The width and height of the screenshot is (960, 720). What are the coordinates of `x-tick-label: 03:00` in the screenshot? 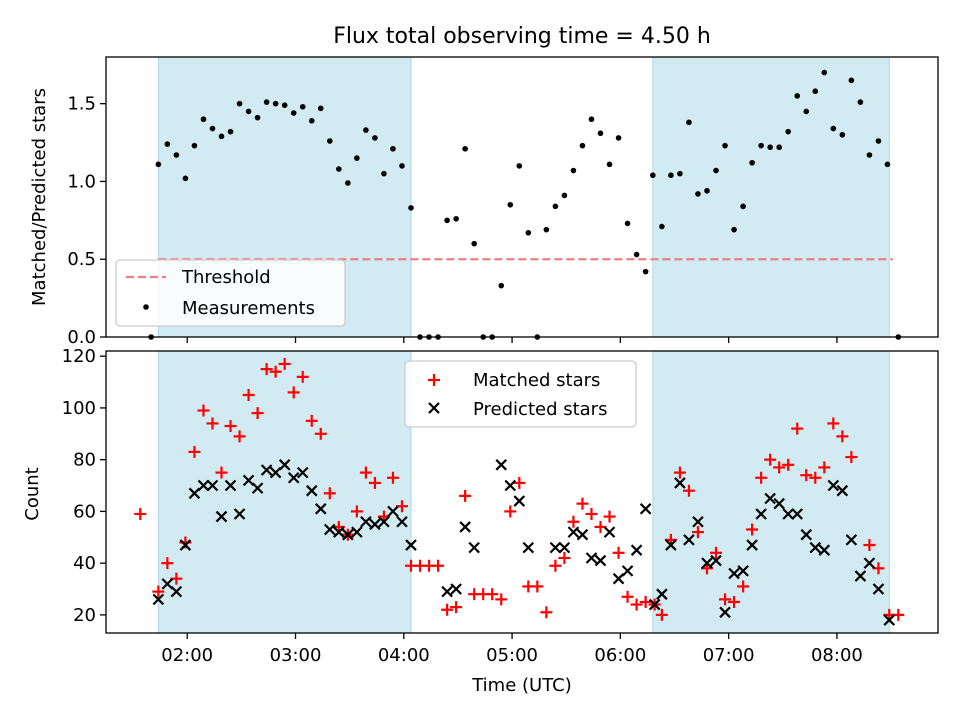 It's located at (296, 655).